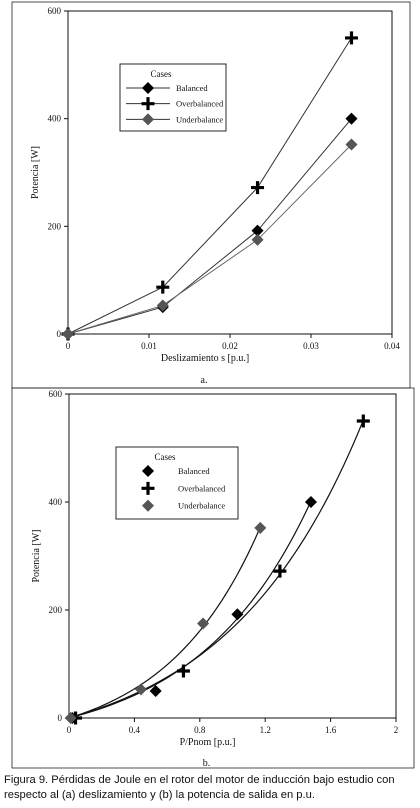 The height and width of the screenshot is (808, 420). I want to click on x-tick-label: 0.04, so click(392, 346).